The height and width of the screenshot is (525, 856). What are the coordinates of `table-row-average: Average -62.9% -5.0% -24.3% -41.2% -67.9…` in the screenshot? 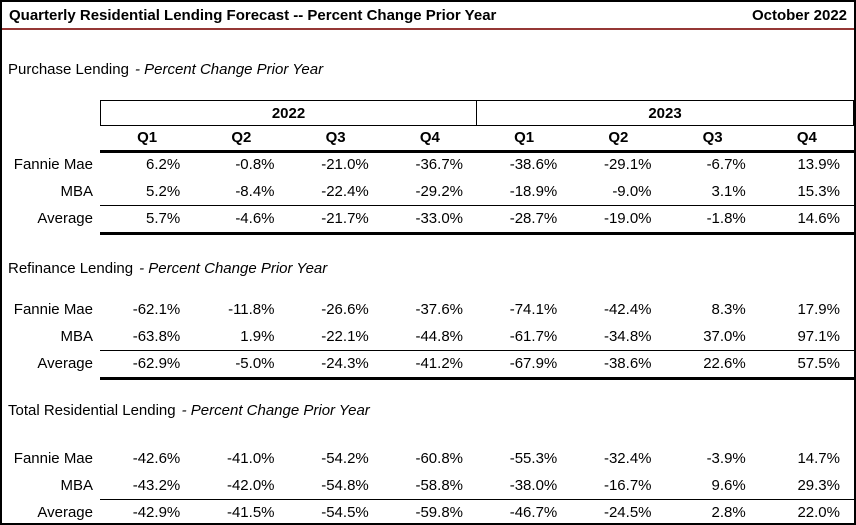 It's located at (428, 365).